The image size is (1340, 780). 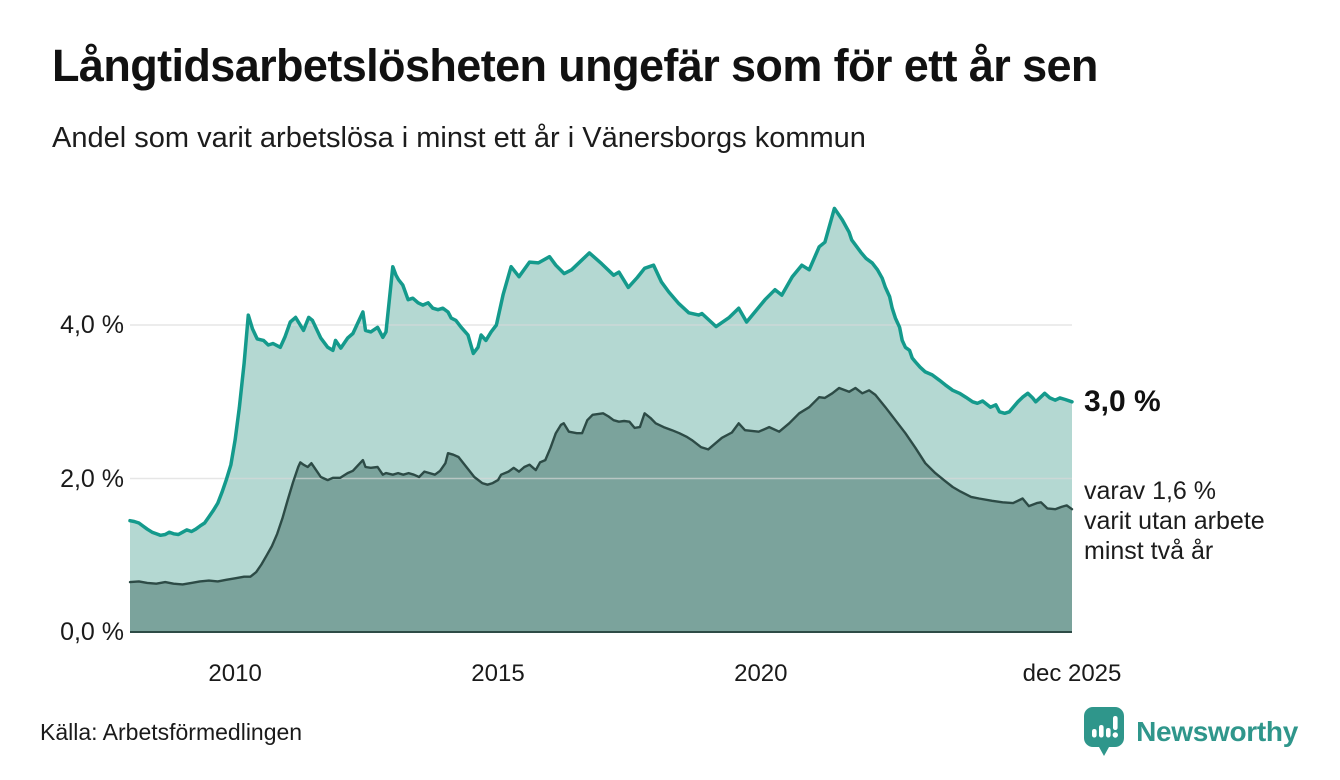 What do you see at coordinates (1150, 491) in the screenshot?
I see `annotation-line: varav 1,6 %` at bounding box center [1150, 491].